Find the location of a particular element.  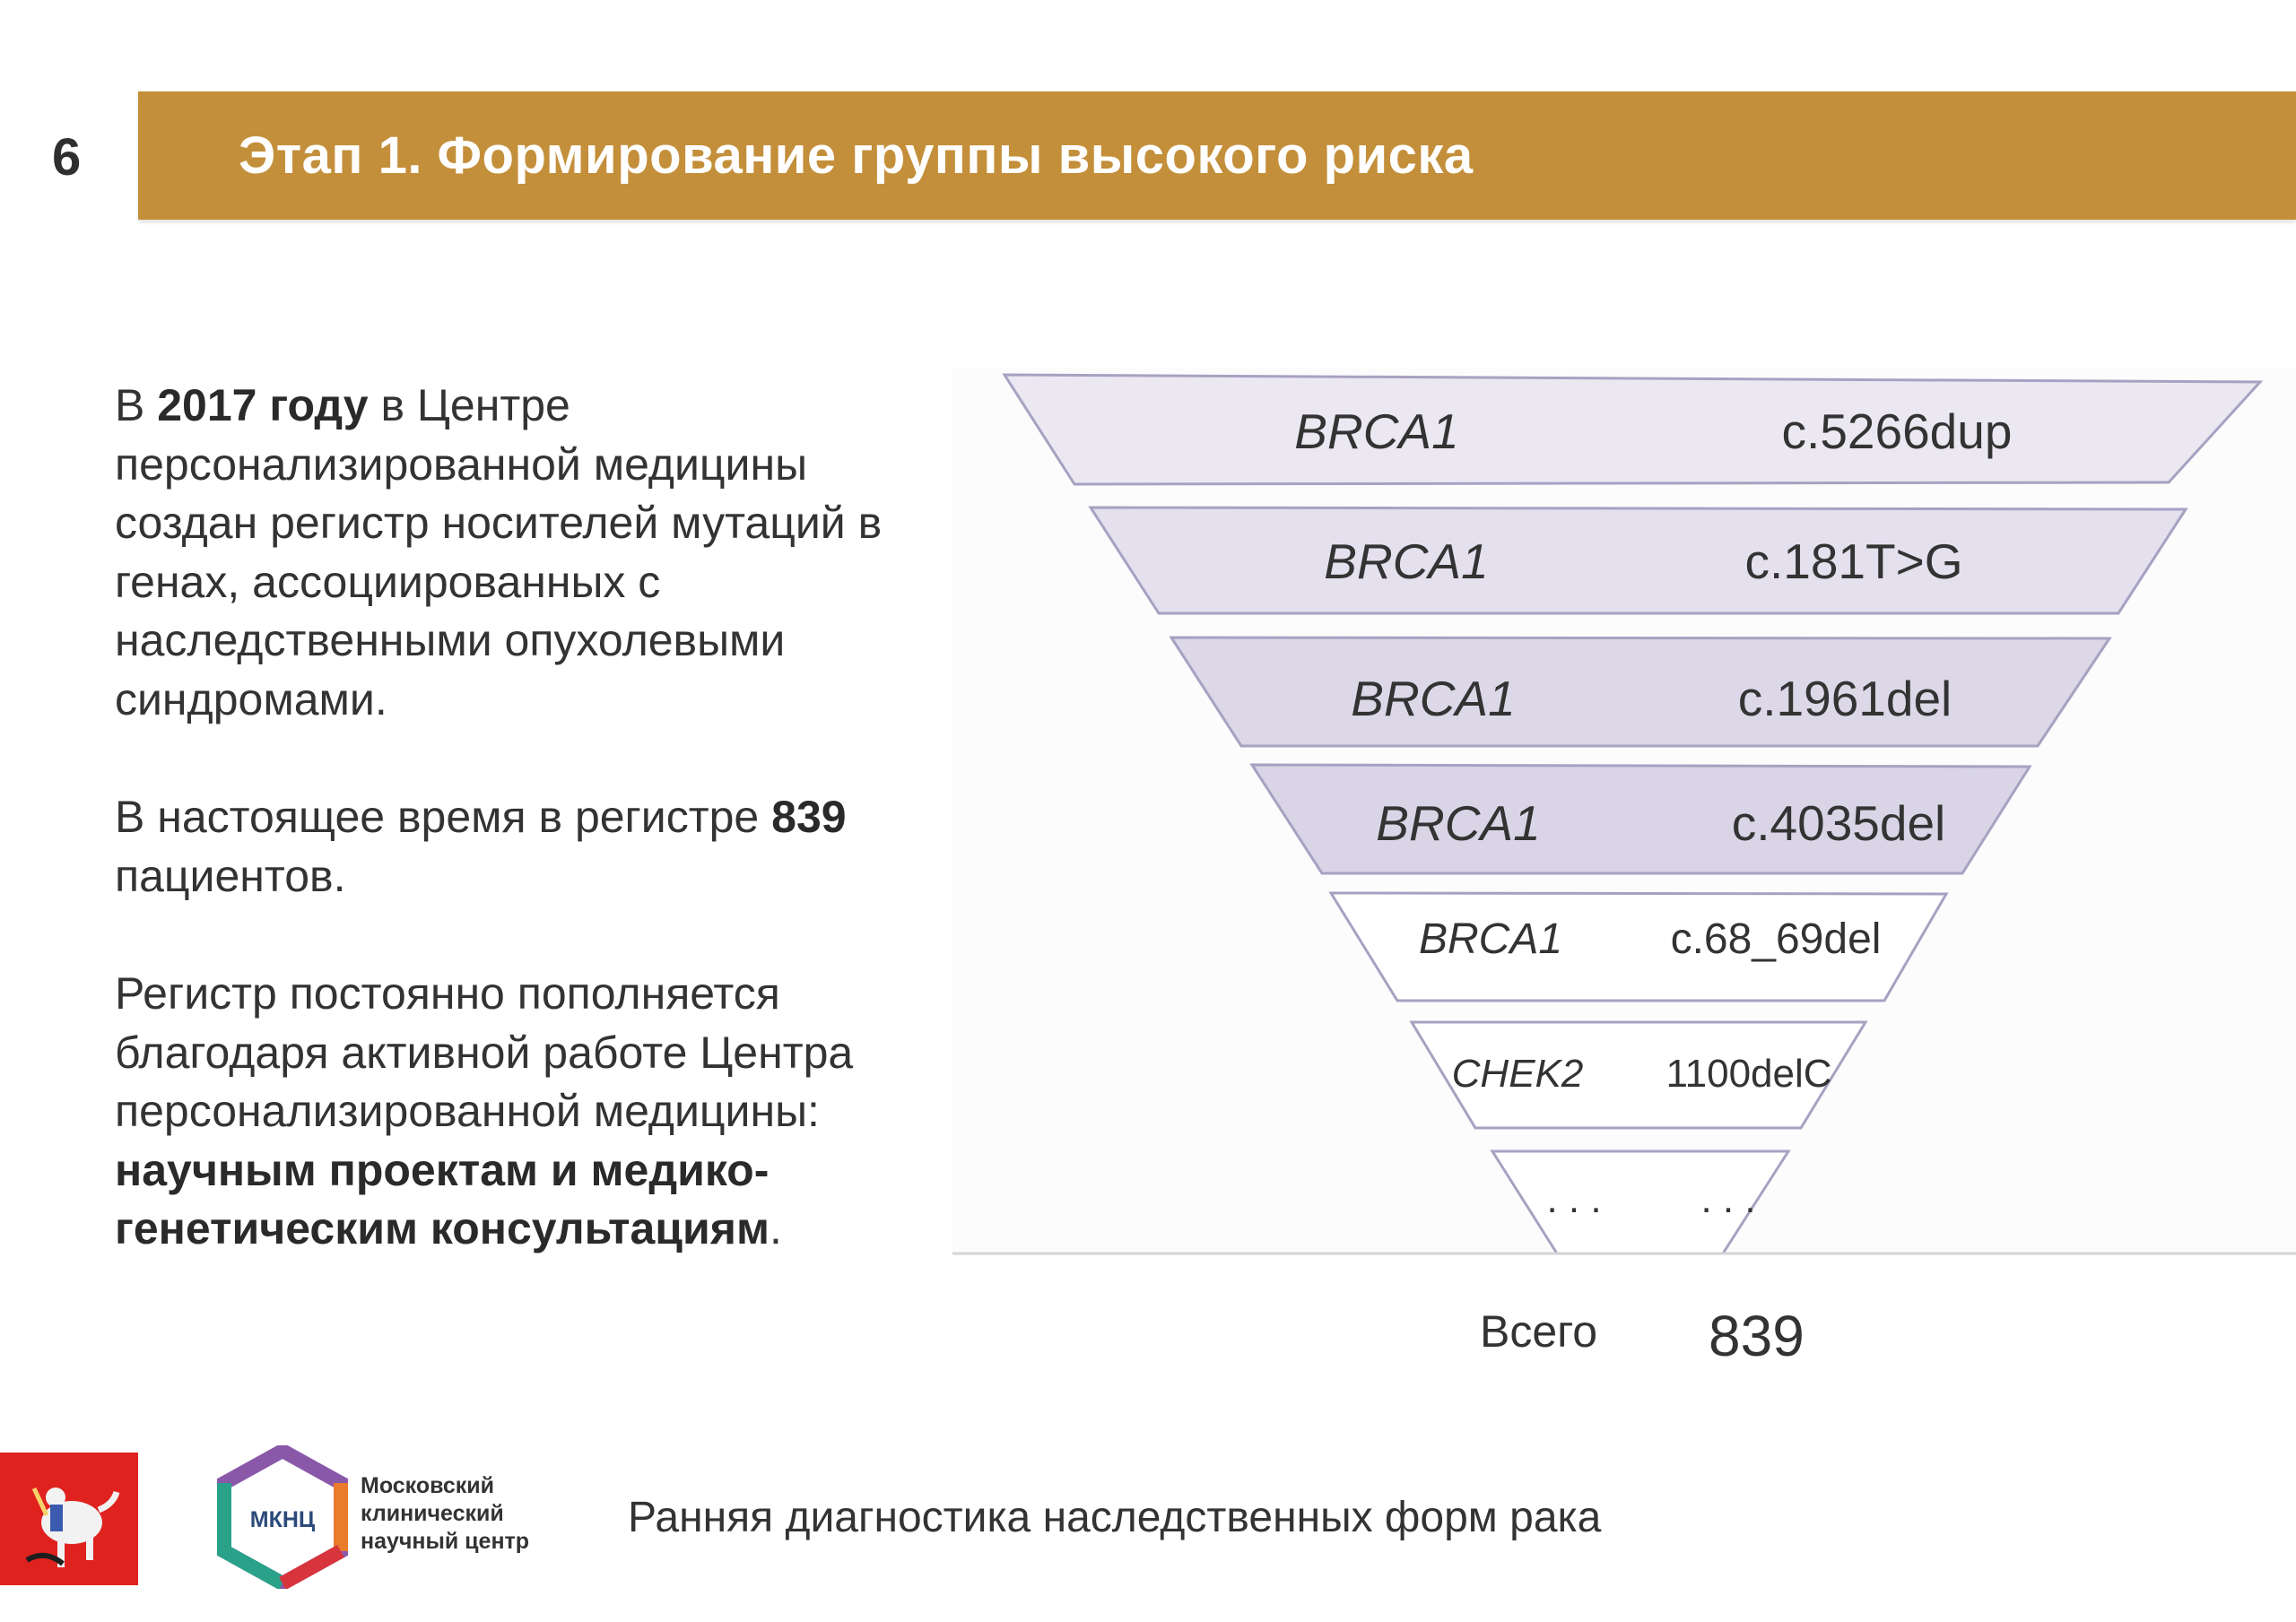

funnel-variant-label: c.181T>G is located at coordinates (1853, 561).